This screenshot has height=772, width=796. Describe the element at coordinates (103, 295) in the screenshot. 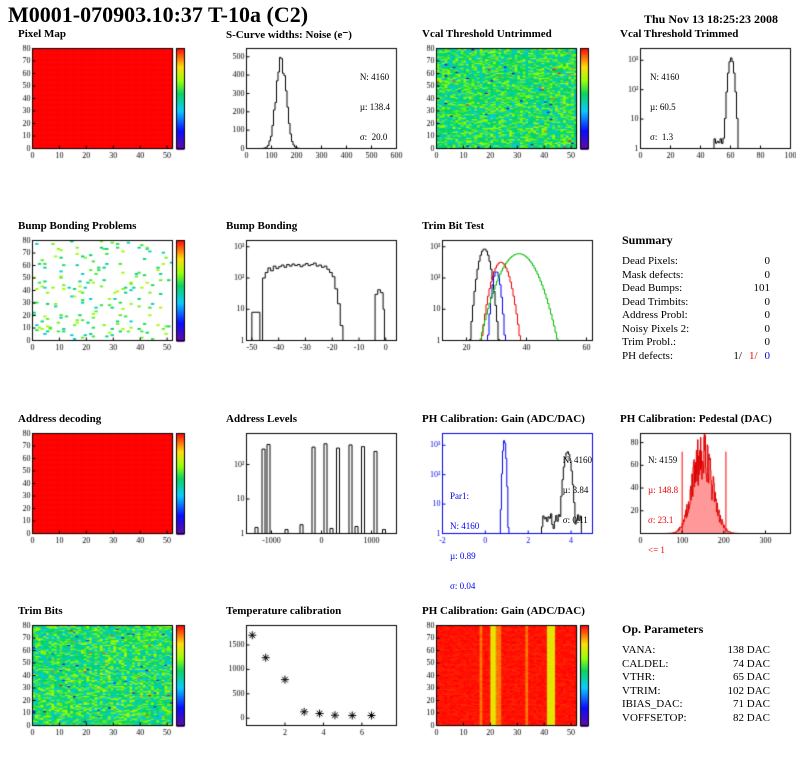

I see `bump-problems-chart` at that location.